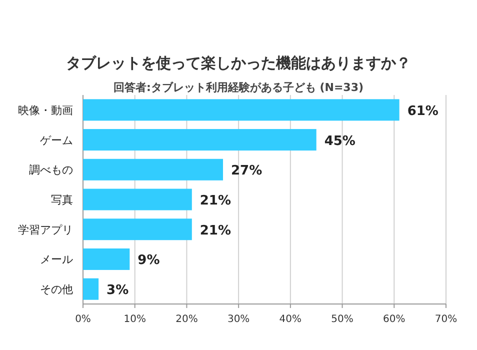  I want to click on y-tick-label: 写真, so click(62, 200).